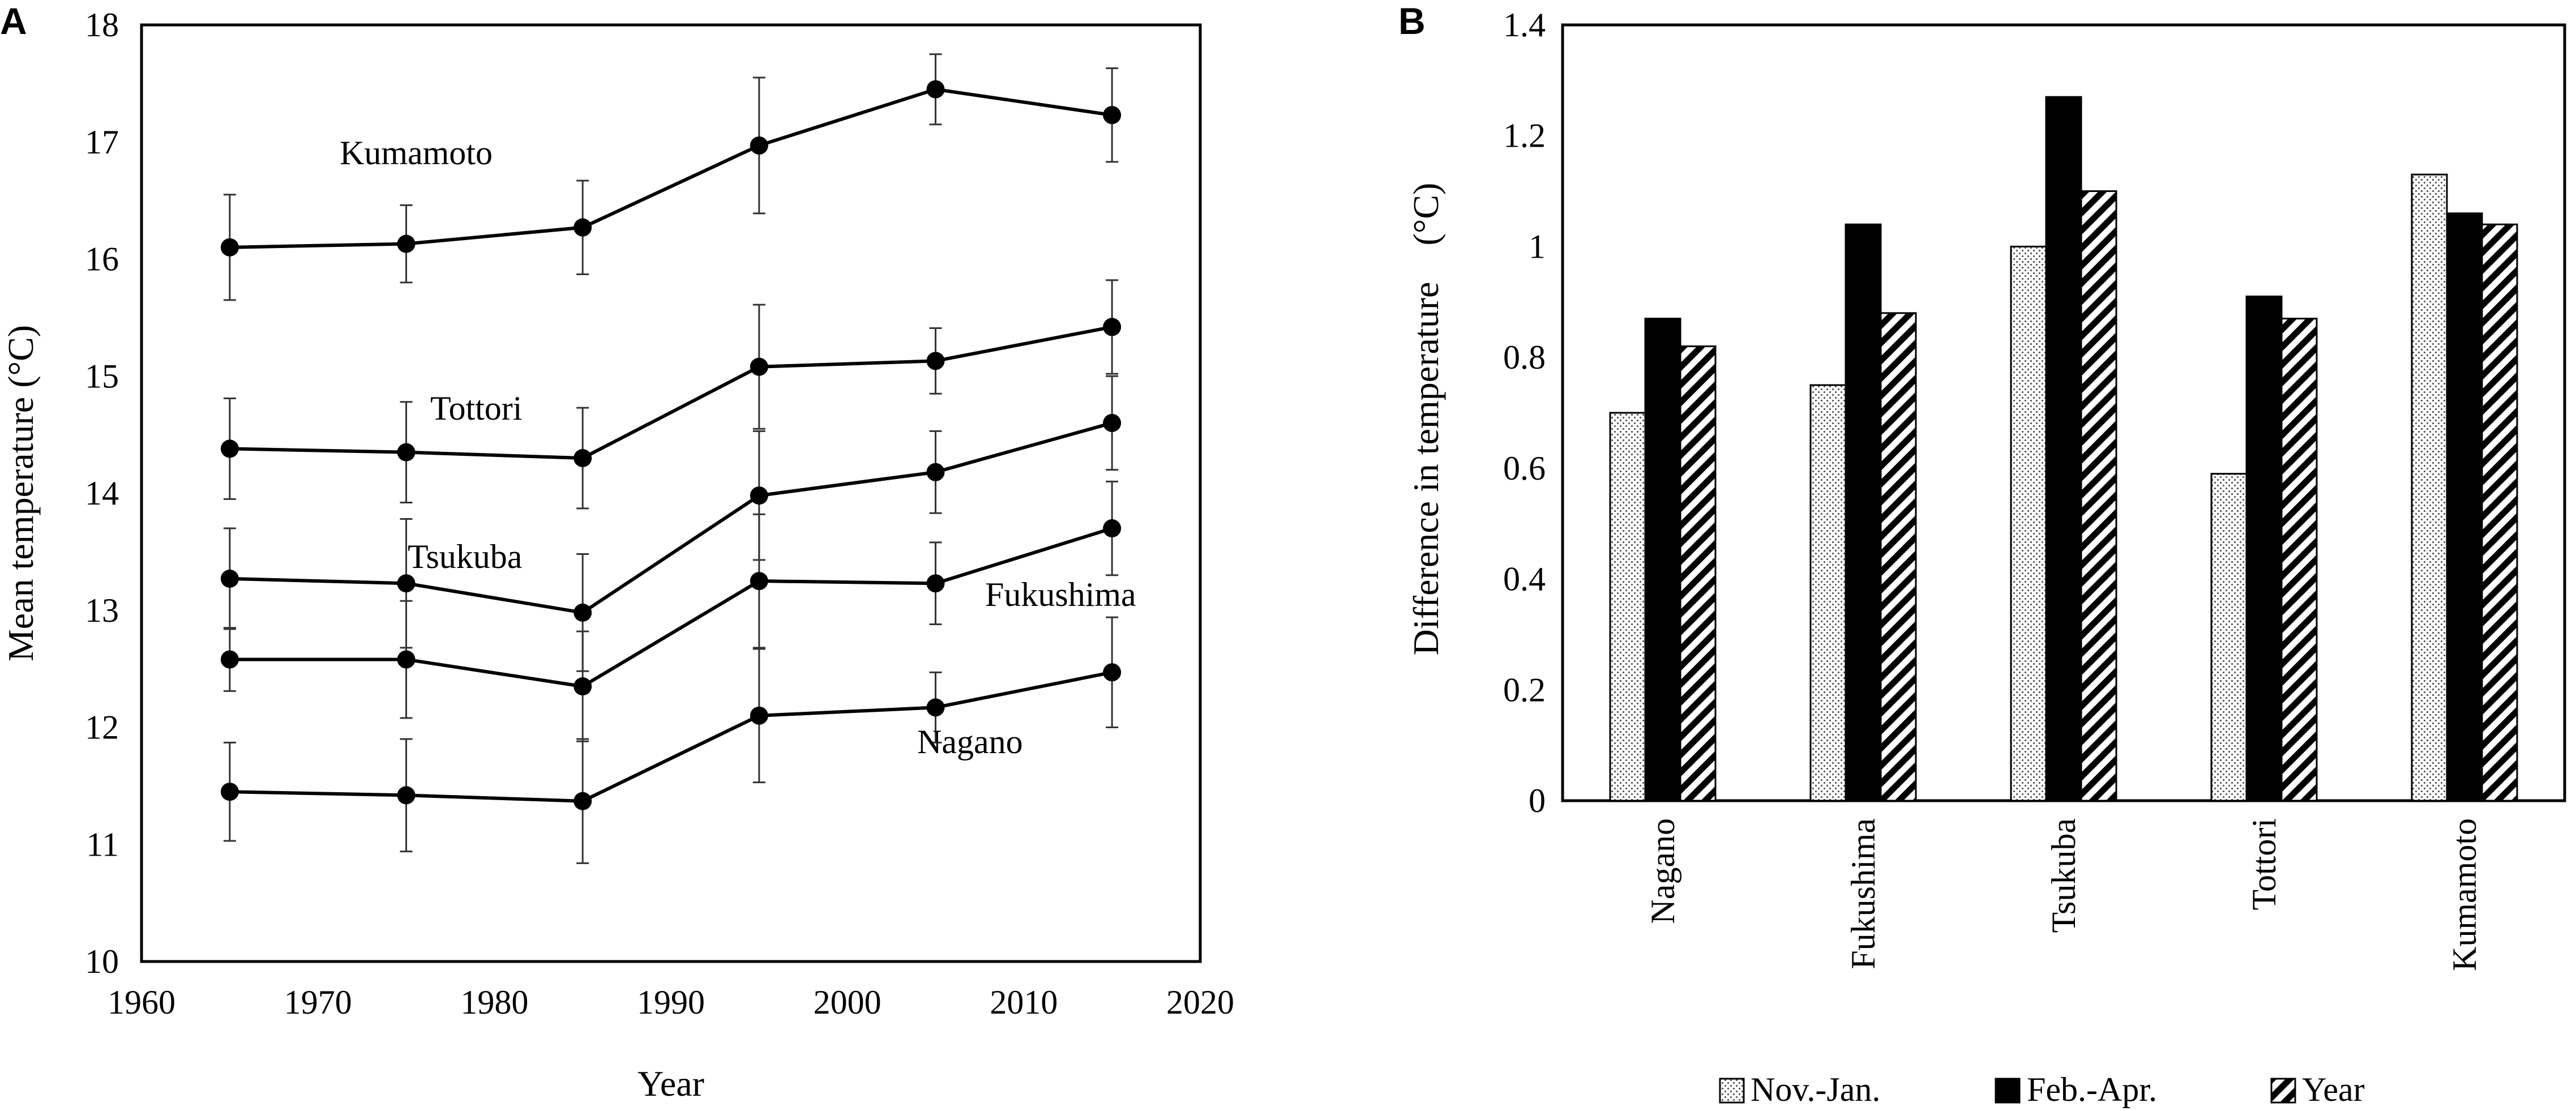  What do you see at coordinates (229, 659) in the screenshot?
I see `point-fukushima-1965` at bounding box center [229, 659].